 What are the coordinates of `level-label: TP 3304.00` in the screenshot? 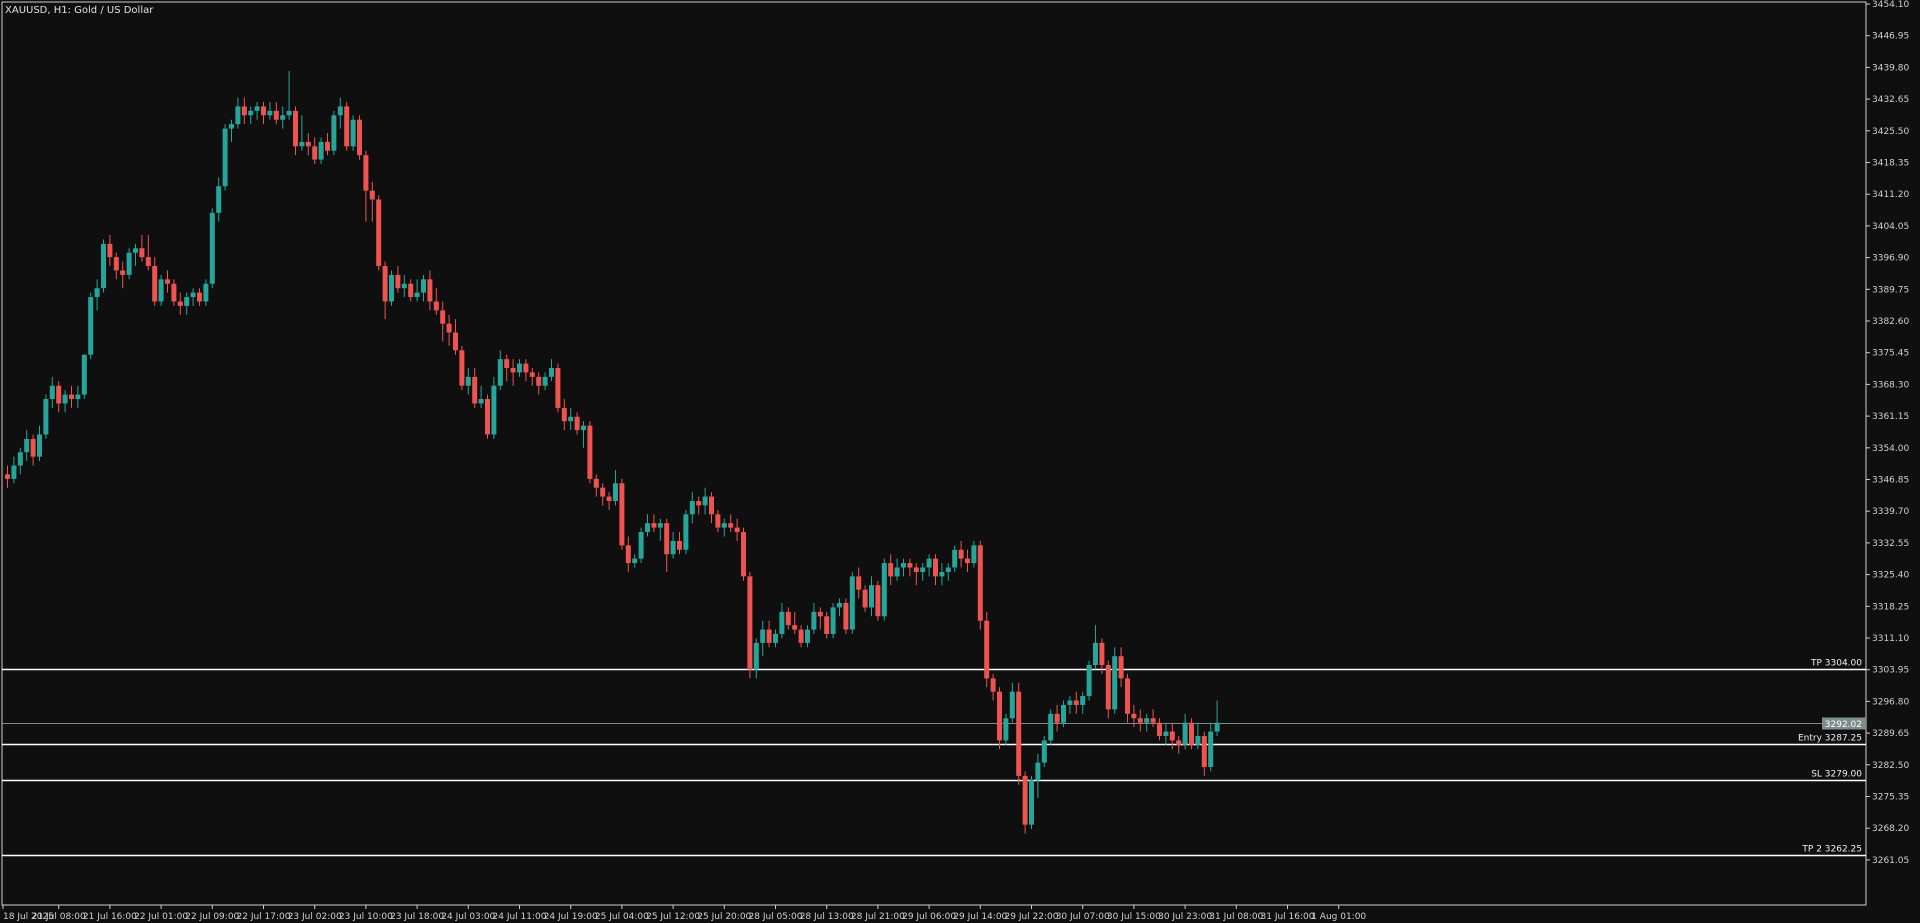 It's located at (1836, 664).